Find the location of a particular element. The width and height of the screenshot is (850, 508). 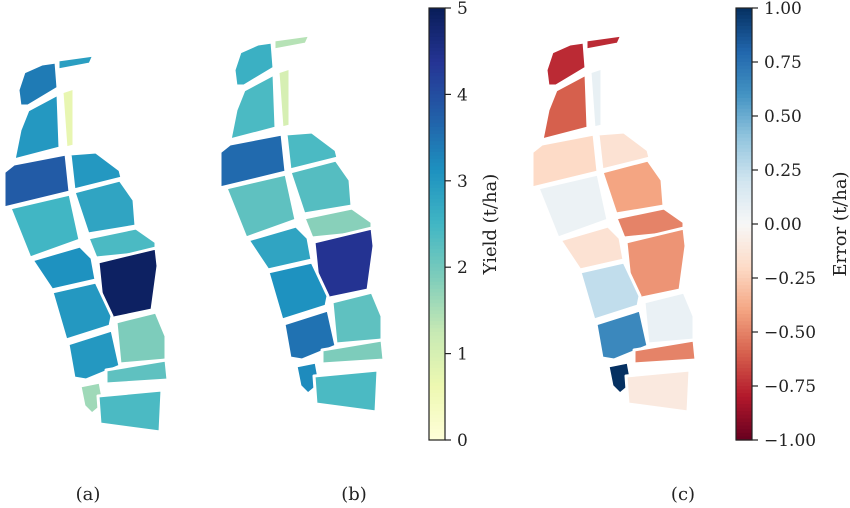

colorbar-tick-label: 0.75 is located at coordinates (783, 63).